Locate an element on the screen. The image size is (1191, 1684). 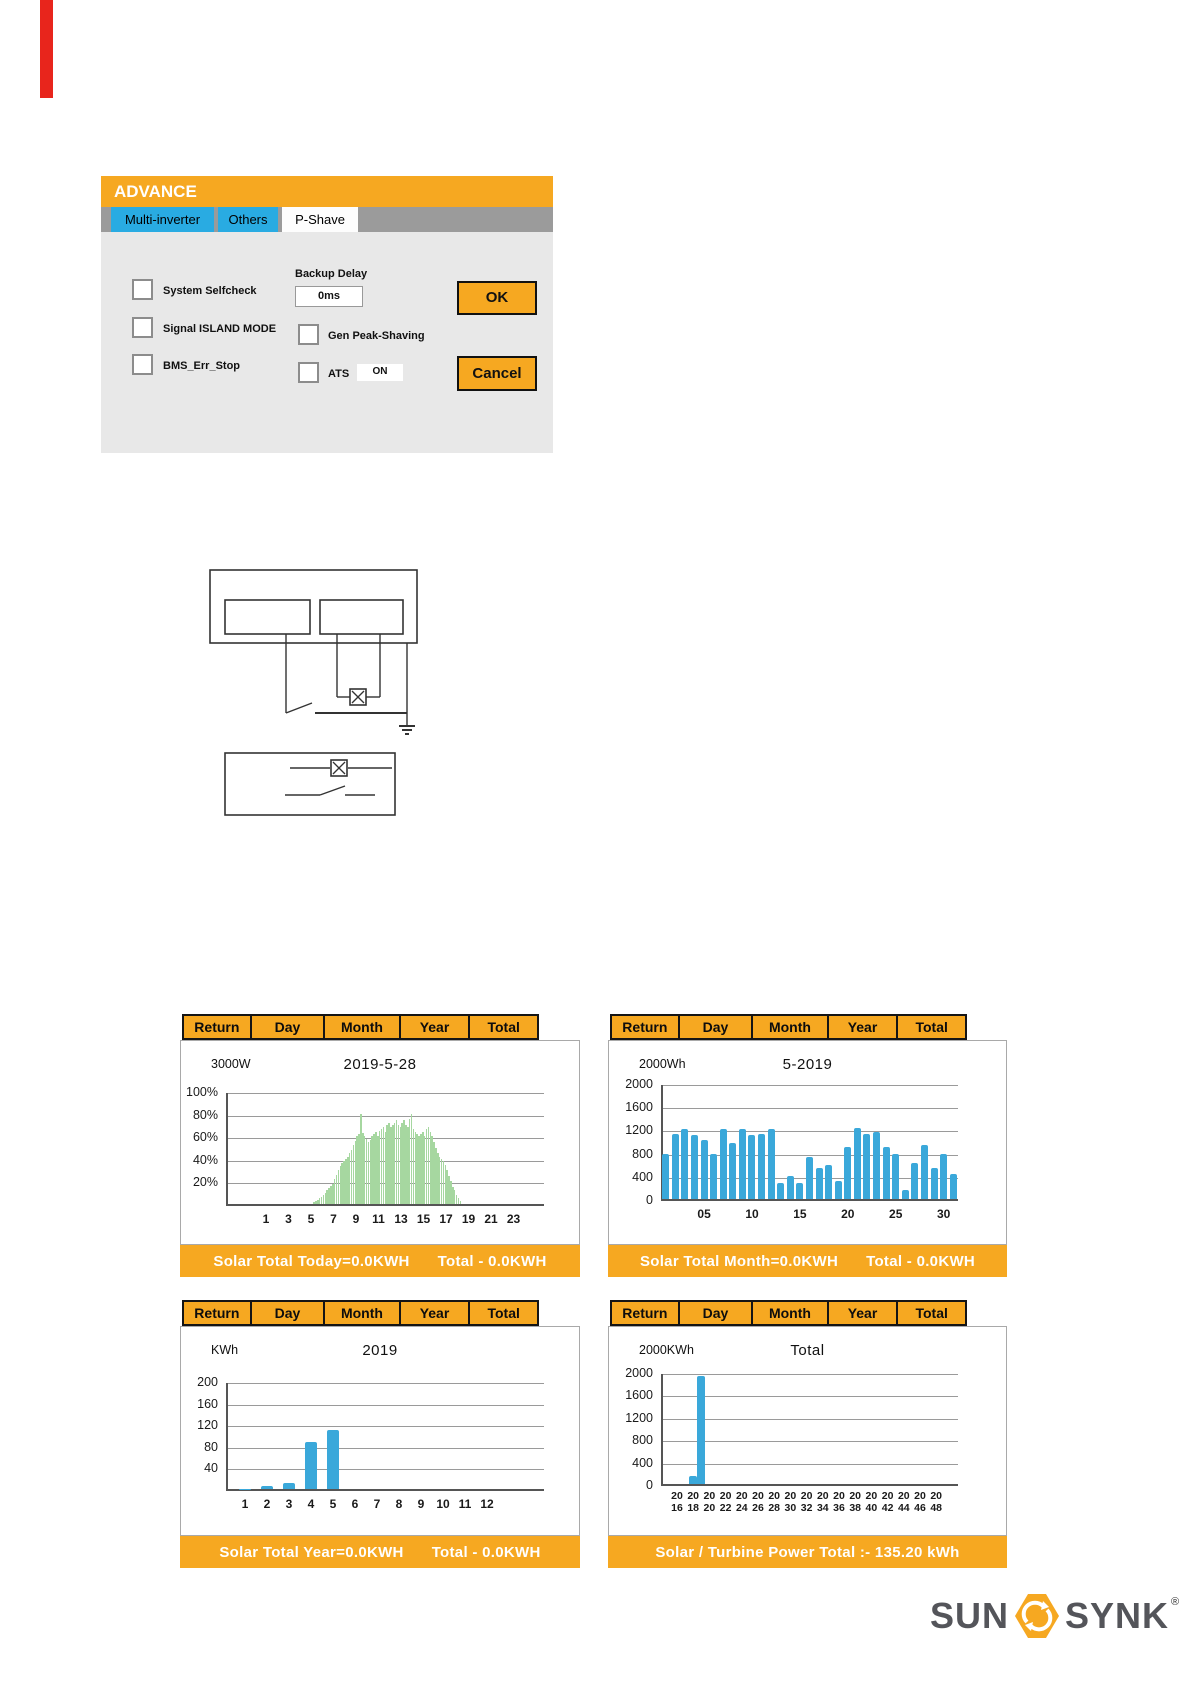
system-selfcheck-checkbox is located at coordinates (142, 289).